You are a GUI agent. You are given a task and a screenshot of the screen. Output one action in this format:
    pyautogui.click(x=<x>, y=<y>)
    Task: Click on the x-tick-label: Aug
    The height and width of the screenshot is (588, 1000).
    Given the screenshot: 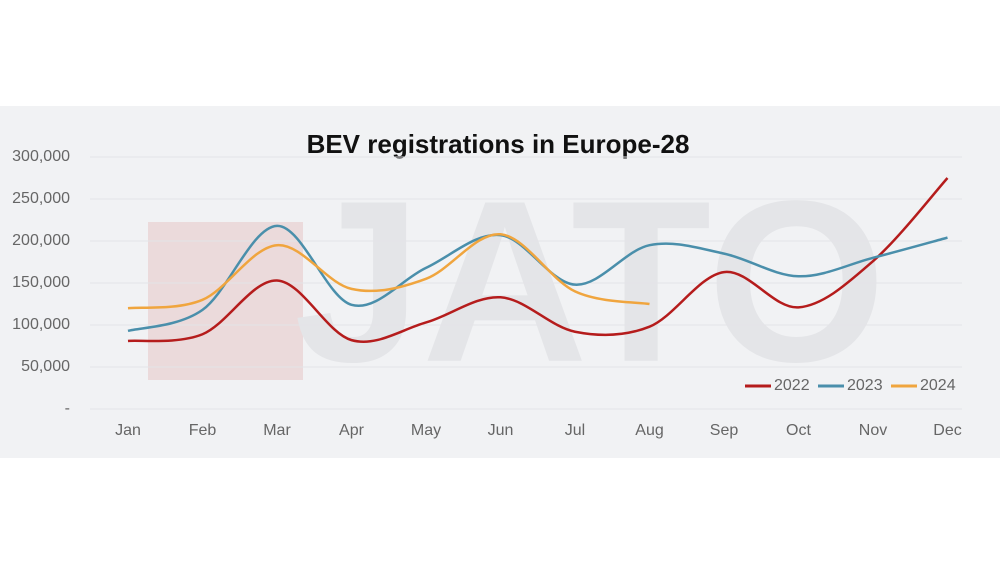 What is the action you would take?
    pyautogui.click(x=649, y=430)
    